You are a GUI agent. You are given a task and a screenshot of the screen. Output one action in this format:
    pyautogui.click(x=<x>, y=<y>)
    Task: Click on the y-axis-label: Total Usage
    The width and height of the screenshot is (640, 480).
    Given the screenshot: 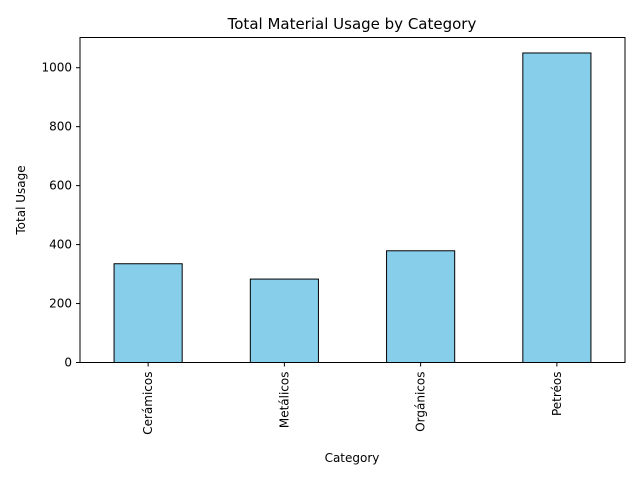 What is the action you would take?
    pyautogui.click(x=21, y=200)
    